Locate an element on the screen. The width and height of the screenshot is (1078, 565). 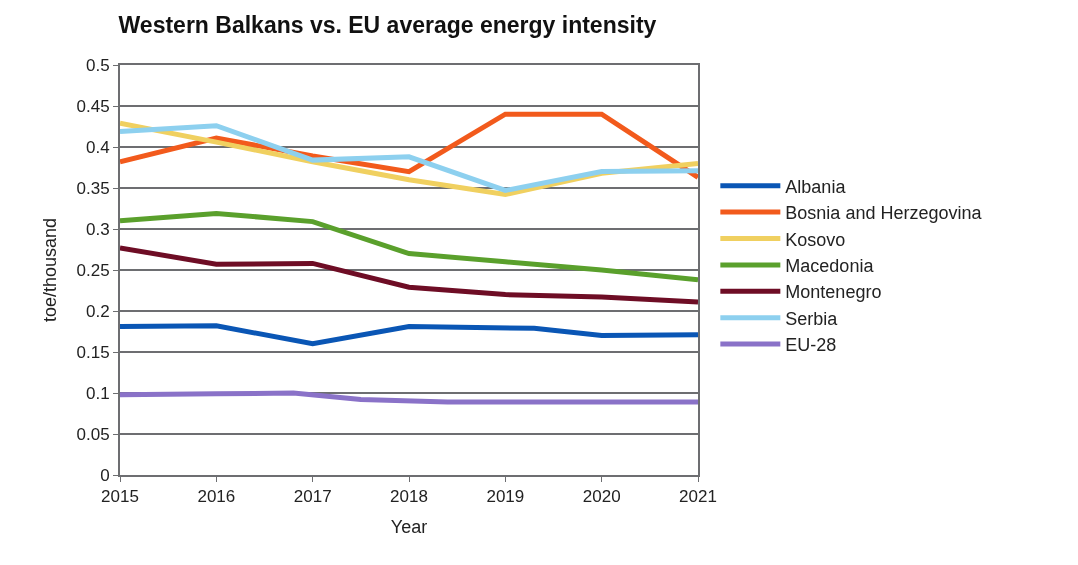
x-tick-label: 2018 is located at coordinates (409, 497).